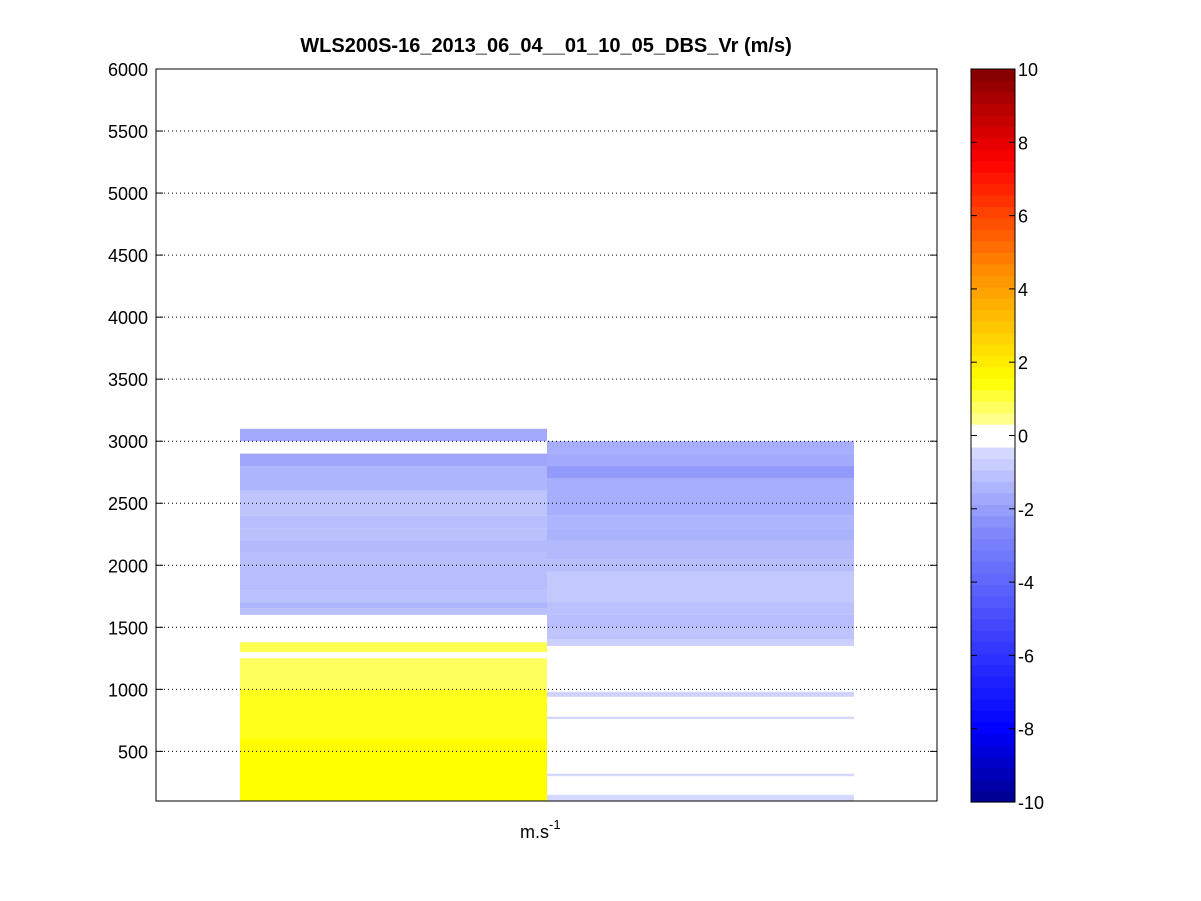 This screenshot has height=901, width=1201. What do you see at coordinates (1031, 803) in the screenshot?
I see `colorbar-tick-label: -10` at bounding box center [1031, 803].